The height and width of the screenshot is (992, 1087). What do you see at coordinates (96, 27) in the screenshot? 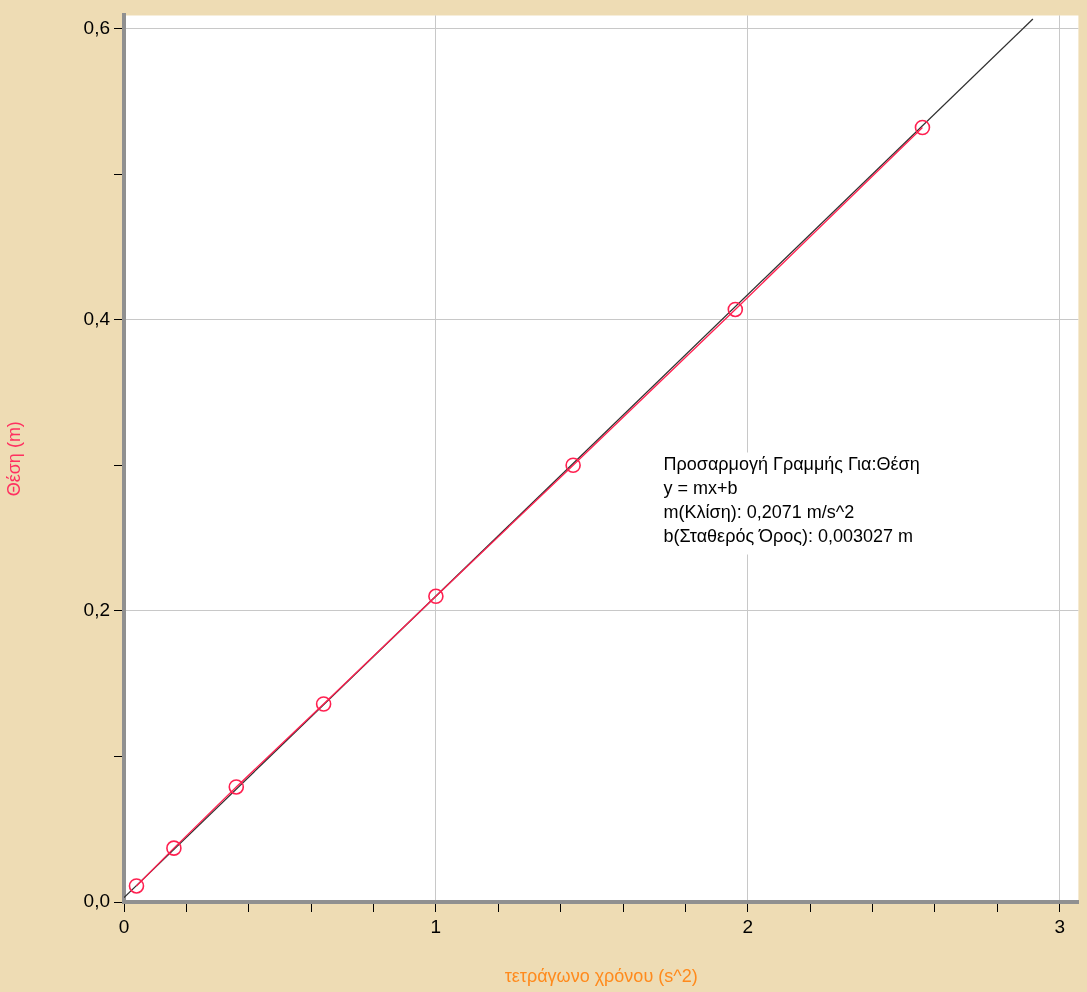
I see `y-tick-label: 0,6` at bounding box center [96, 27].